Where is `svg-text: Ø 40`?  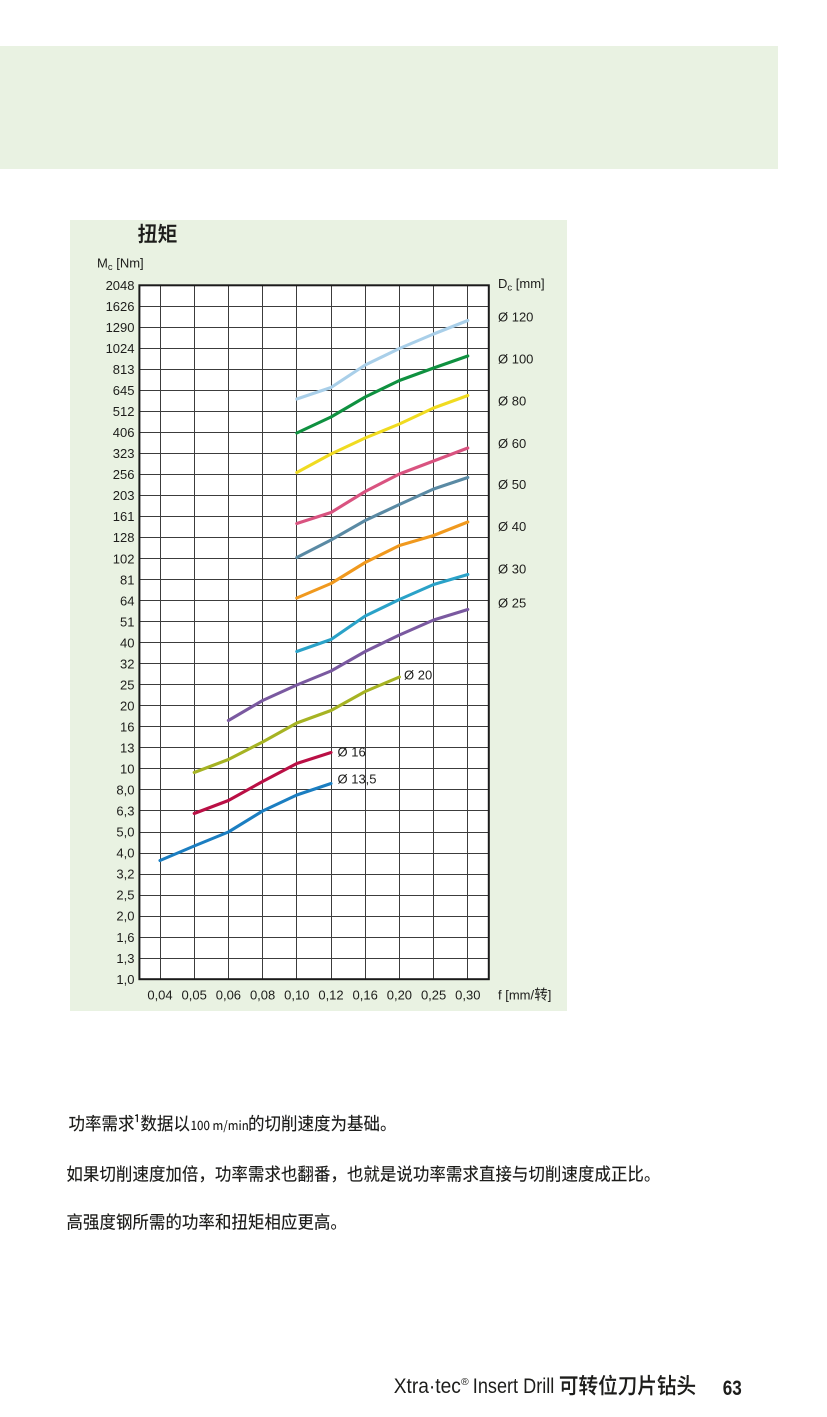 svg-text: Ø 40 is located at coordinates (512, 526).